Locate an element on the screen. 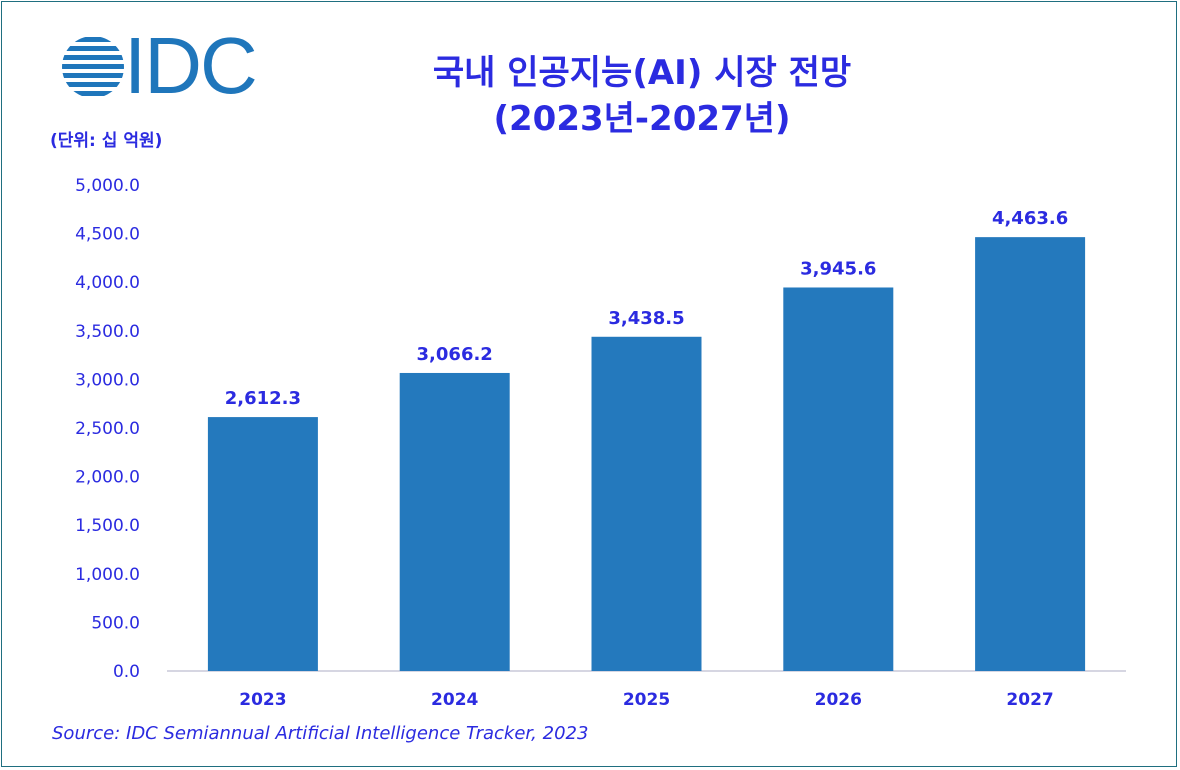 The height and width of the screenshot is (770, 1180). y-tick-label: 4,000.0 is located at coordinates (107, 283).